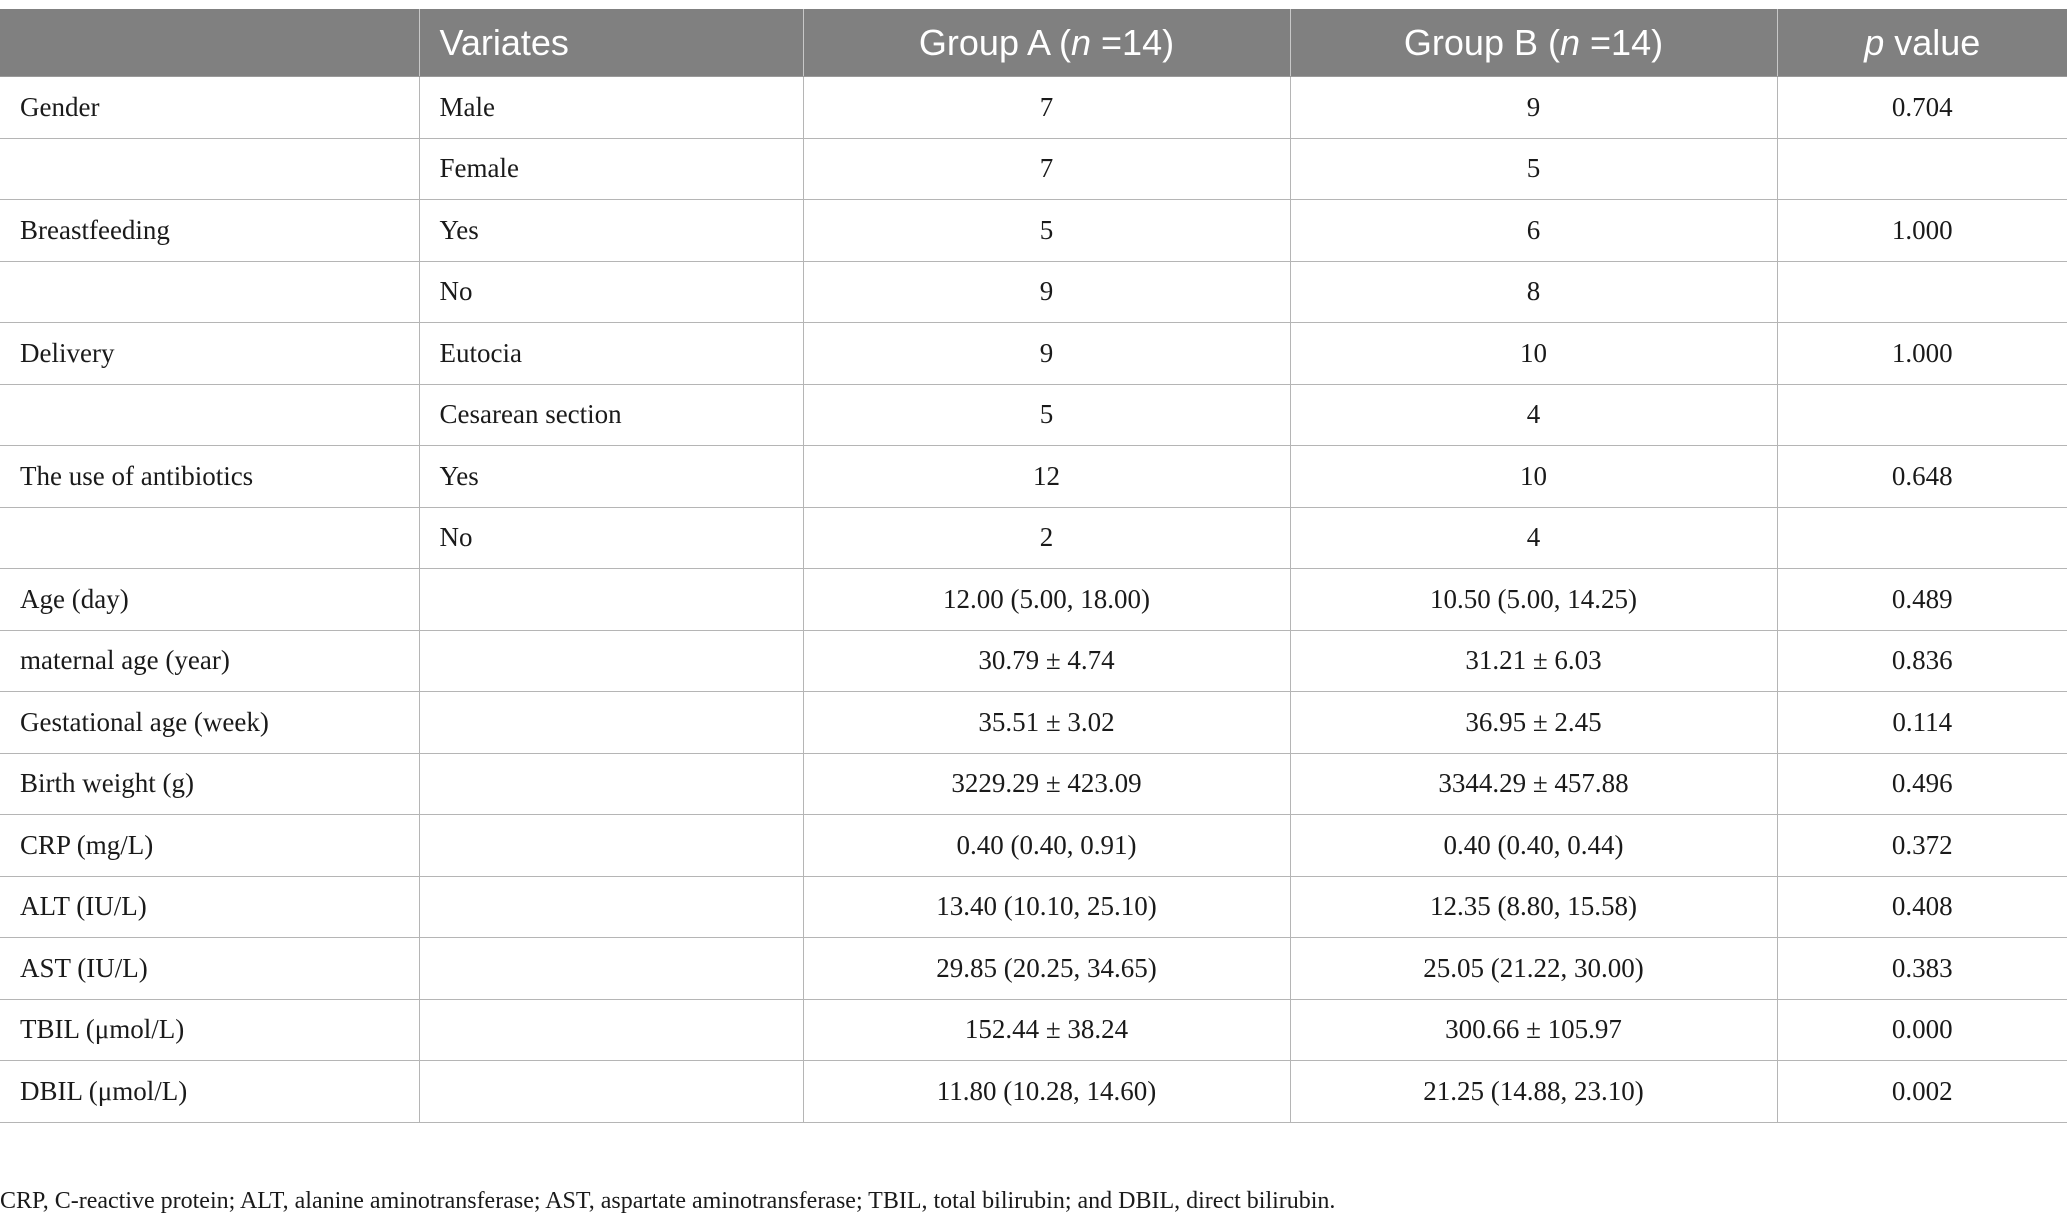  What do you see at coordinates (1133, 42) in the screenshot?
I see `header-group-a-suffix: =14)` at bounding box center [1133, 42].